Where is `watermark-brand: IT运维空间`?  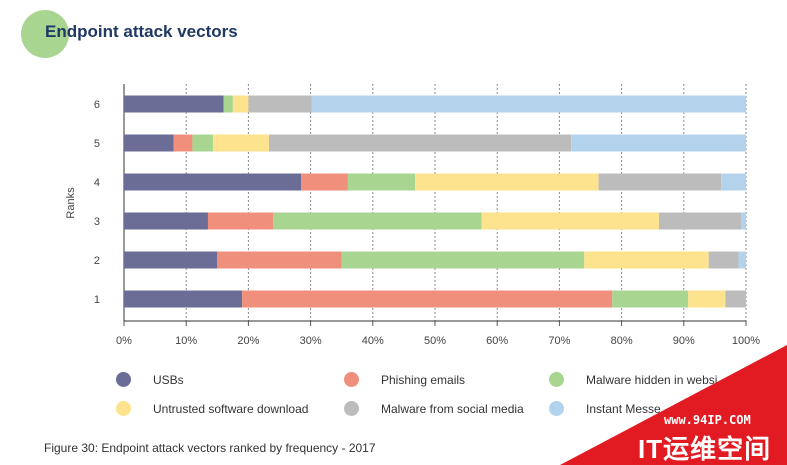
watermark-brand: IT运维空间 is located at coordinates (705, 449).